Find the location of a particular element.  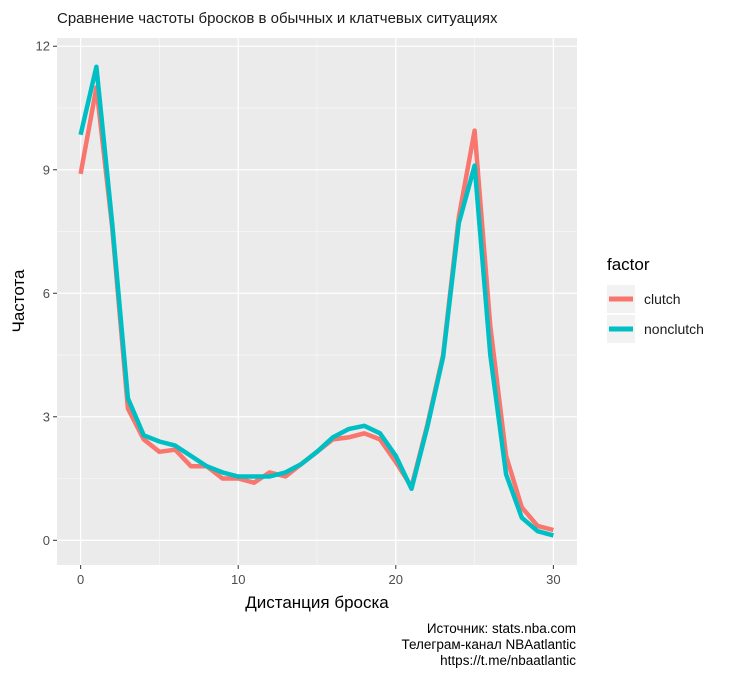

x-axis-title: Дистанция броска is located at coordinates (317, 602).